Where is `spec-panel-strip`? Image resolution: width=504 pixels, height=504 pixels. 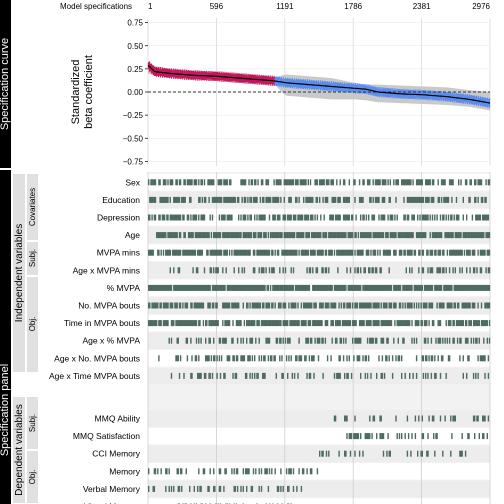
spec-panel-strip is located at coordinates (5, 337).